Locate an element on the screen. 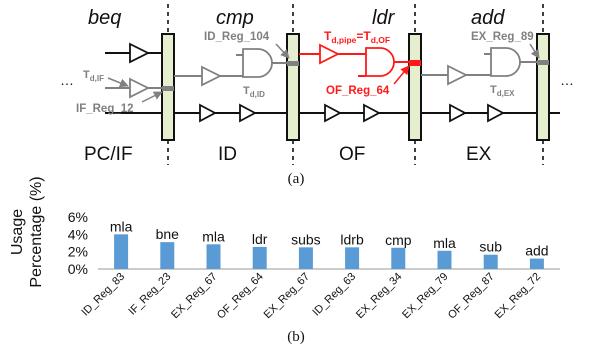 The image size is (589, 345). bar-label: subs is located at coordinates (306, 239).